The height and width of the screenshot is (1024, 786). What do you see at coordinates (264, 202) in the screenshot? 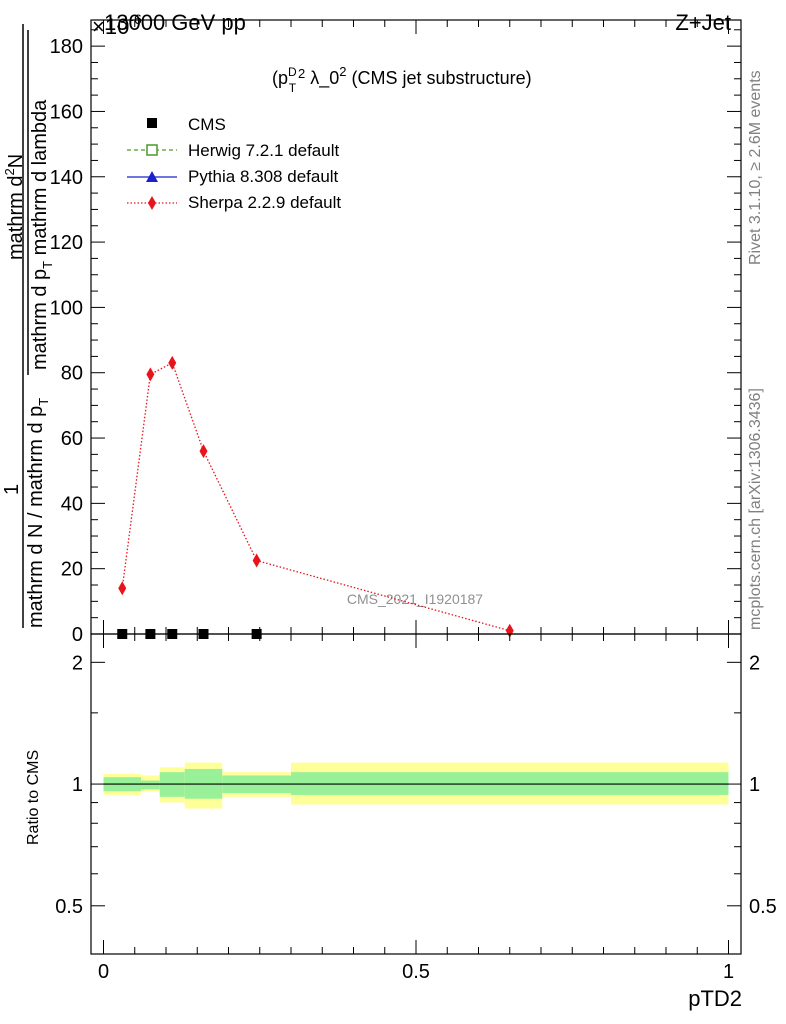
I see `legend-label-sherpa: Sherpa 2.2.9 default` at bounding box center [264, 202].